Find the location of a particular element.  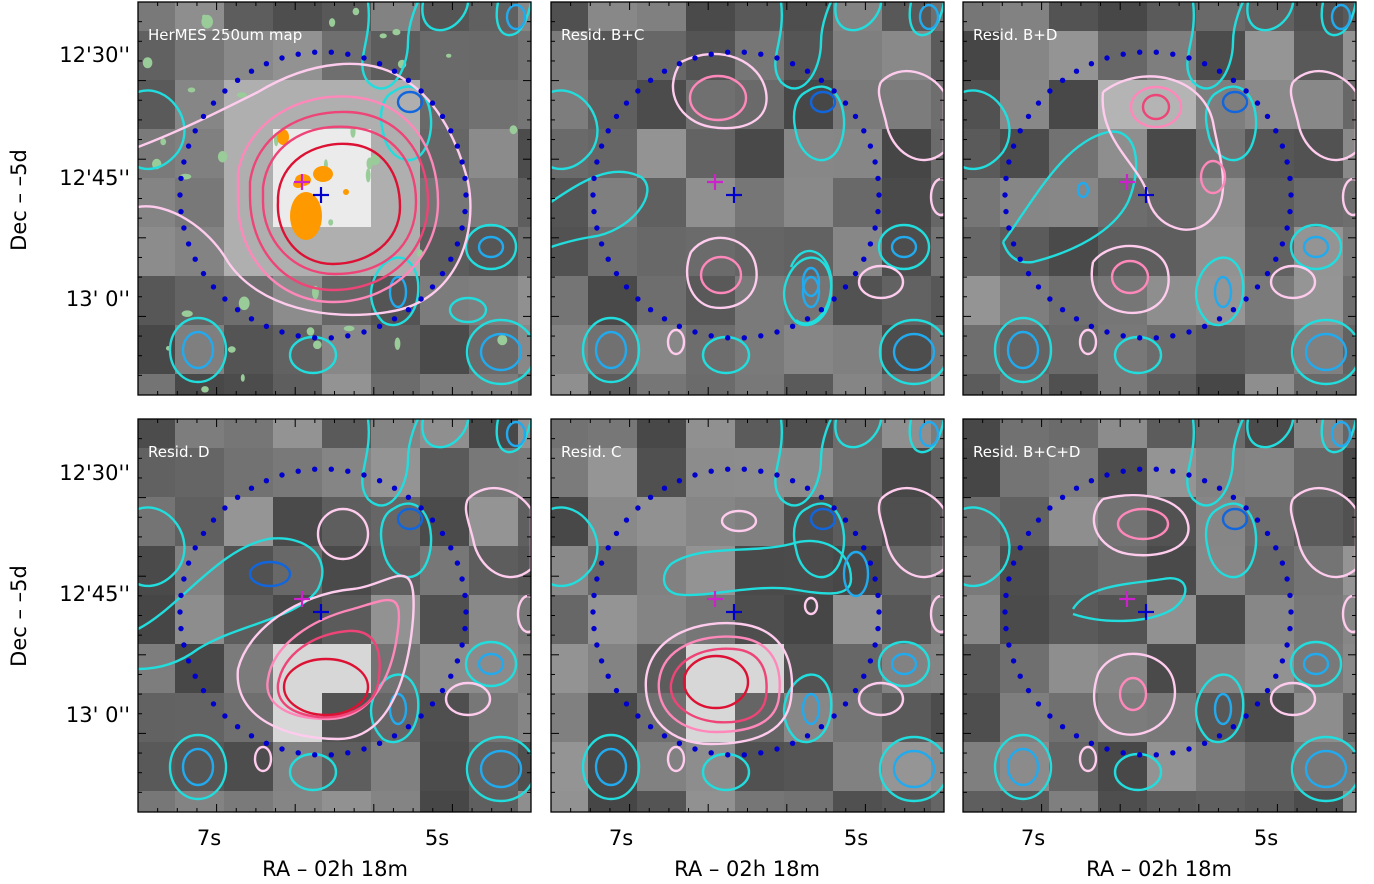

y-tick-label-bottom-3: 13' 0'' is located at coordinates (98, 715).